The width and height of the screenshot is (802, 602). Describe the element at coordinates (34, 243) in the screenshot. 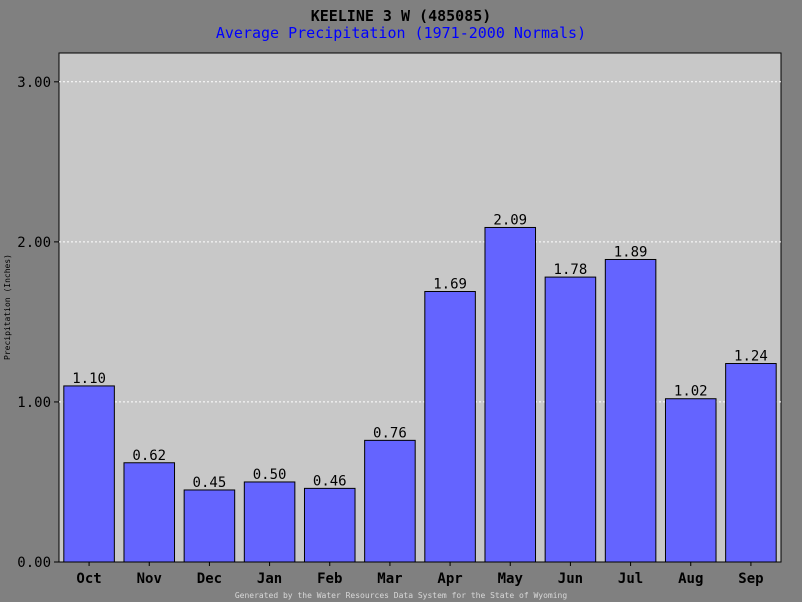

I see `y-tick-label: 2.00` at that location.